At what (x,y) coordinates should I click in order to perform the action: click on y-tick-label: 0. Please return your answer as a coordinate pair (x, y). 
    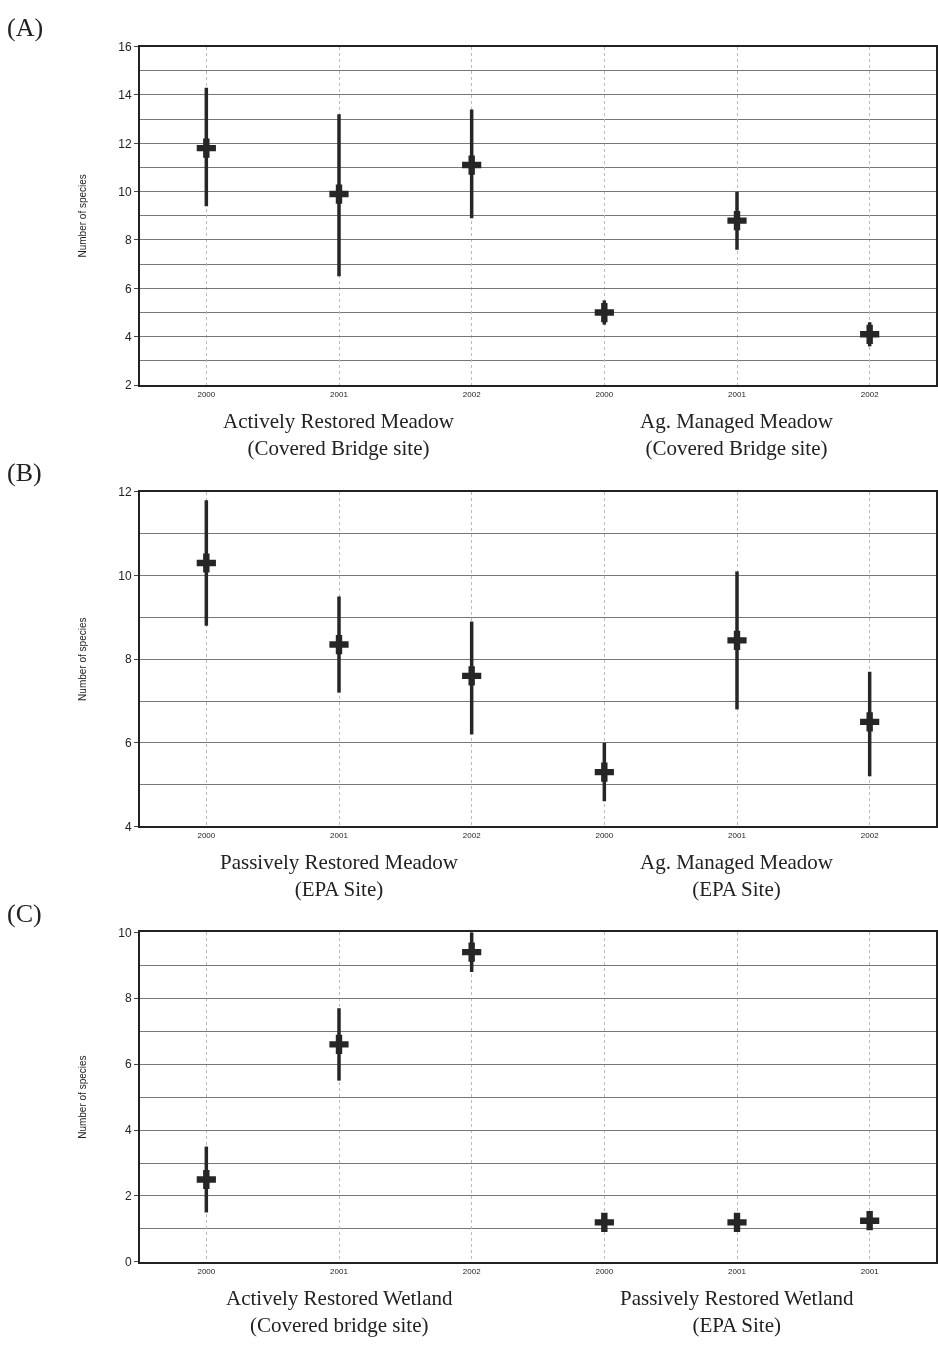
    Looking at the image, I should click on (128, 1262).